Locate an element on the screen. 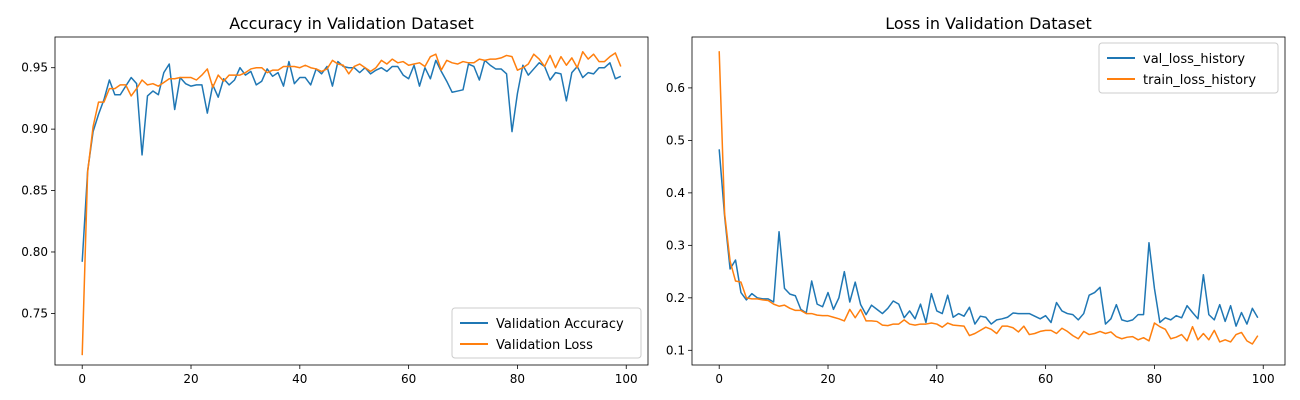 This screenshot has width=1300, height=400. y-tick-label: 0.75 is located at coordinates (34, 313).